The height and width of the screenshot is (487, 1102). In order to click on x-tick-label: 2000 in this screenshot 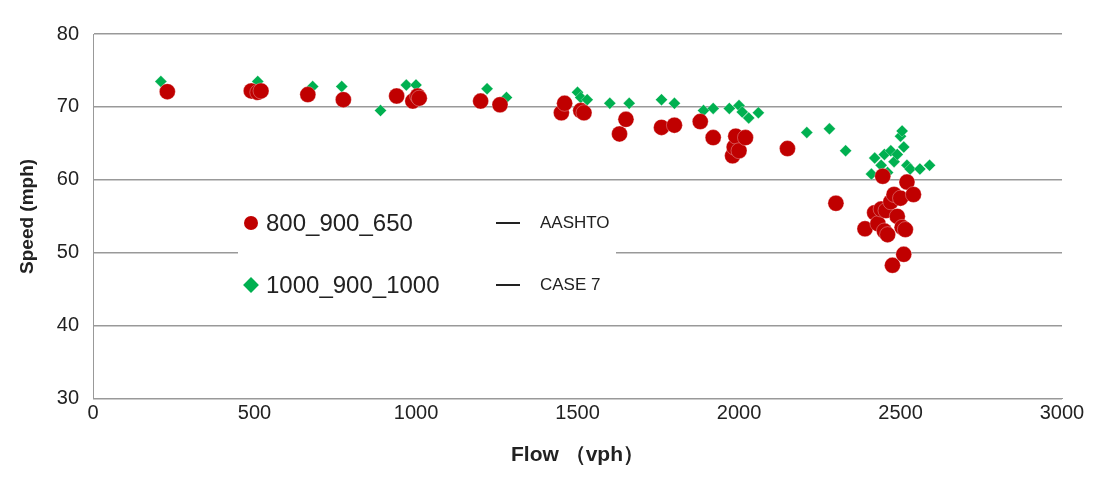, I will do `click(739, 412)`.